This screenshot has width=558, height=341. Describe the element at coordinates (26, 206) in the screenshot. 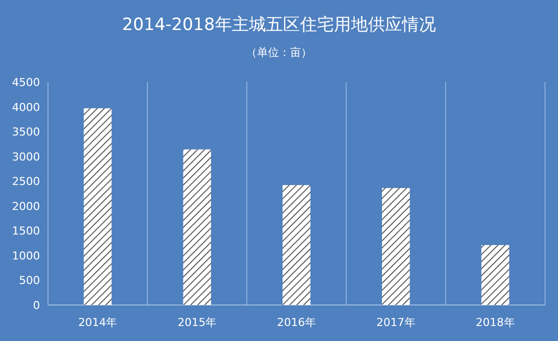

I see `y-tick-label: 2000` at that location.